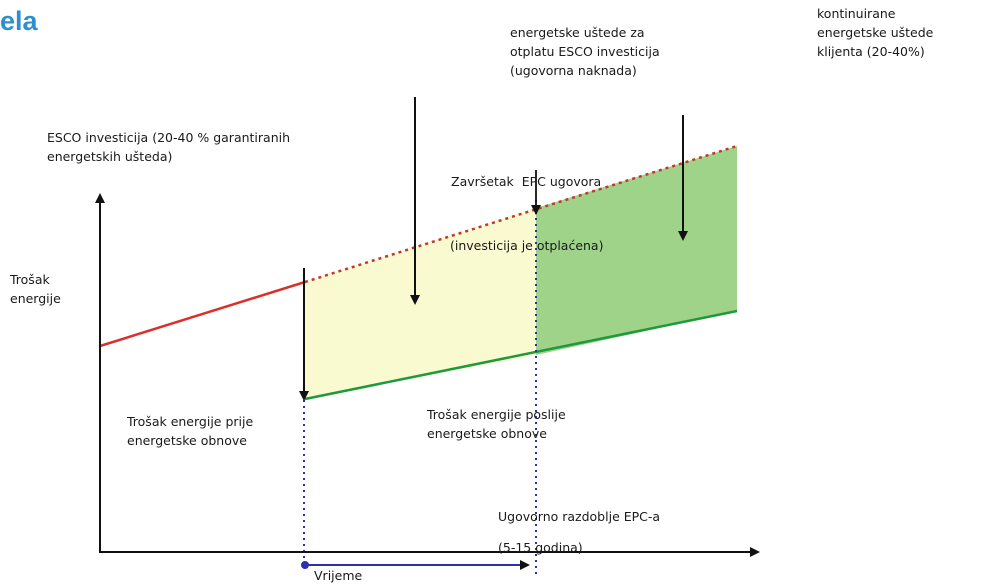 The width and height of the screenshot is (985, 584). What do you see at coordinates (190, 431) in the screenshot?
I see `cost-before-label: Trošak energije prije energetske obnove` at bounding box center [190, 431].